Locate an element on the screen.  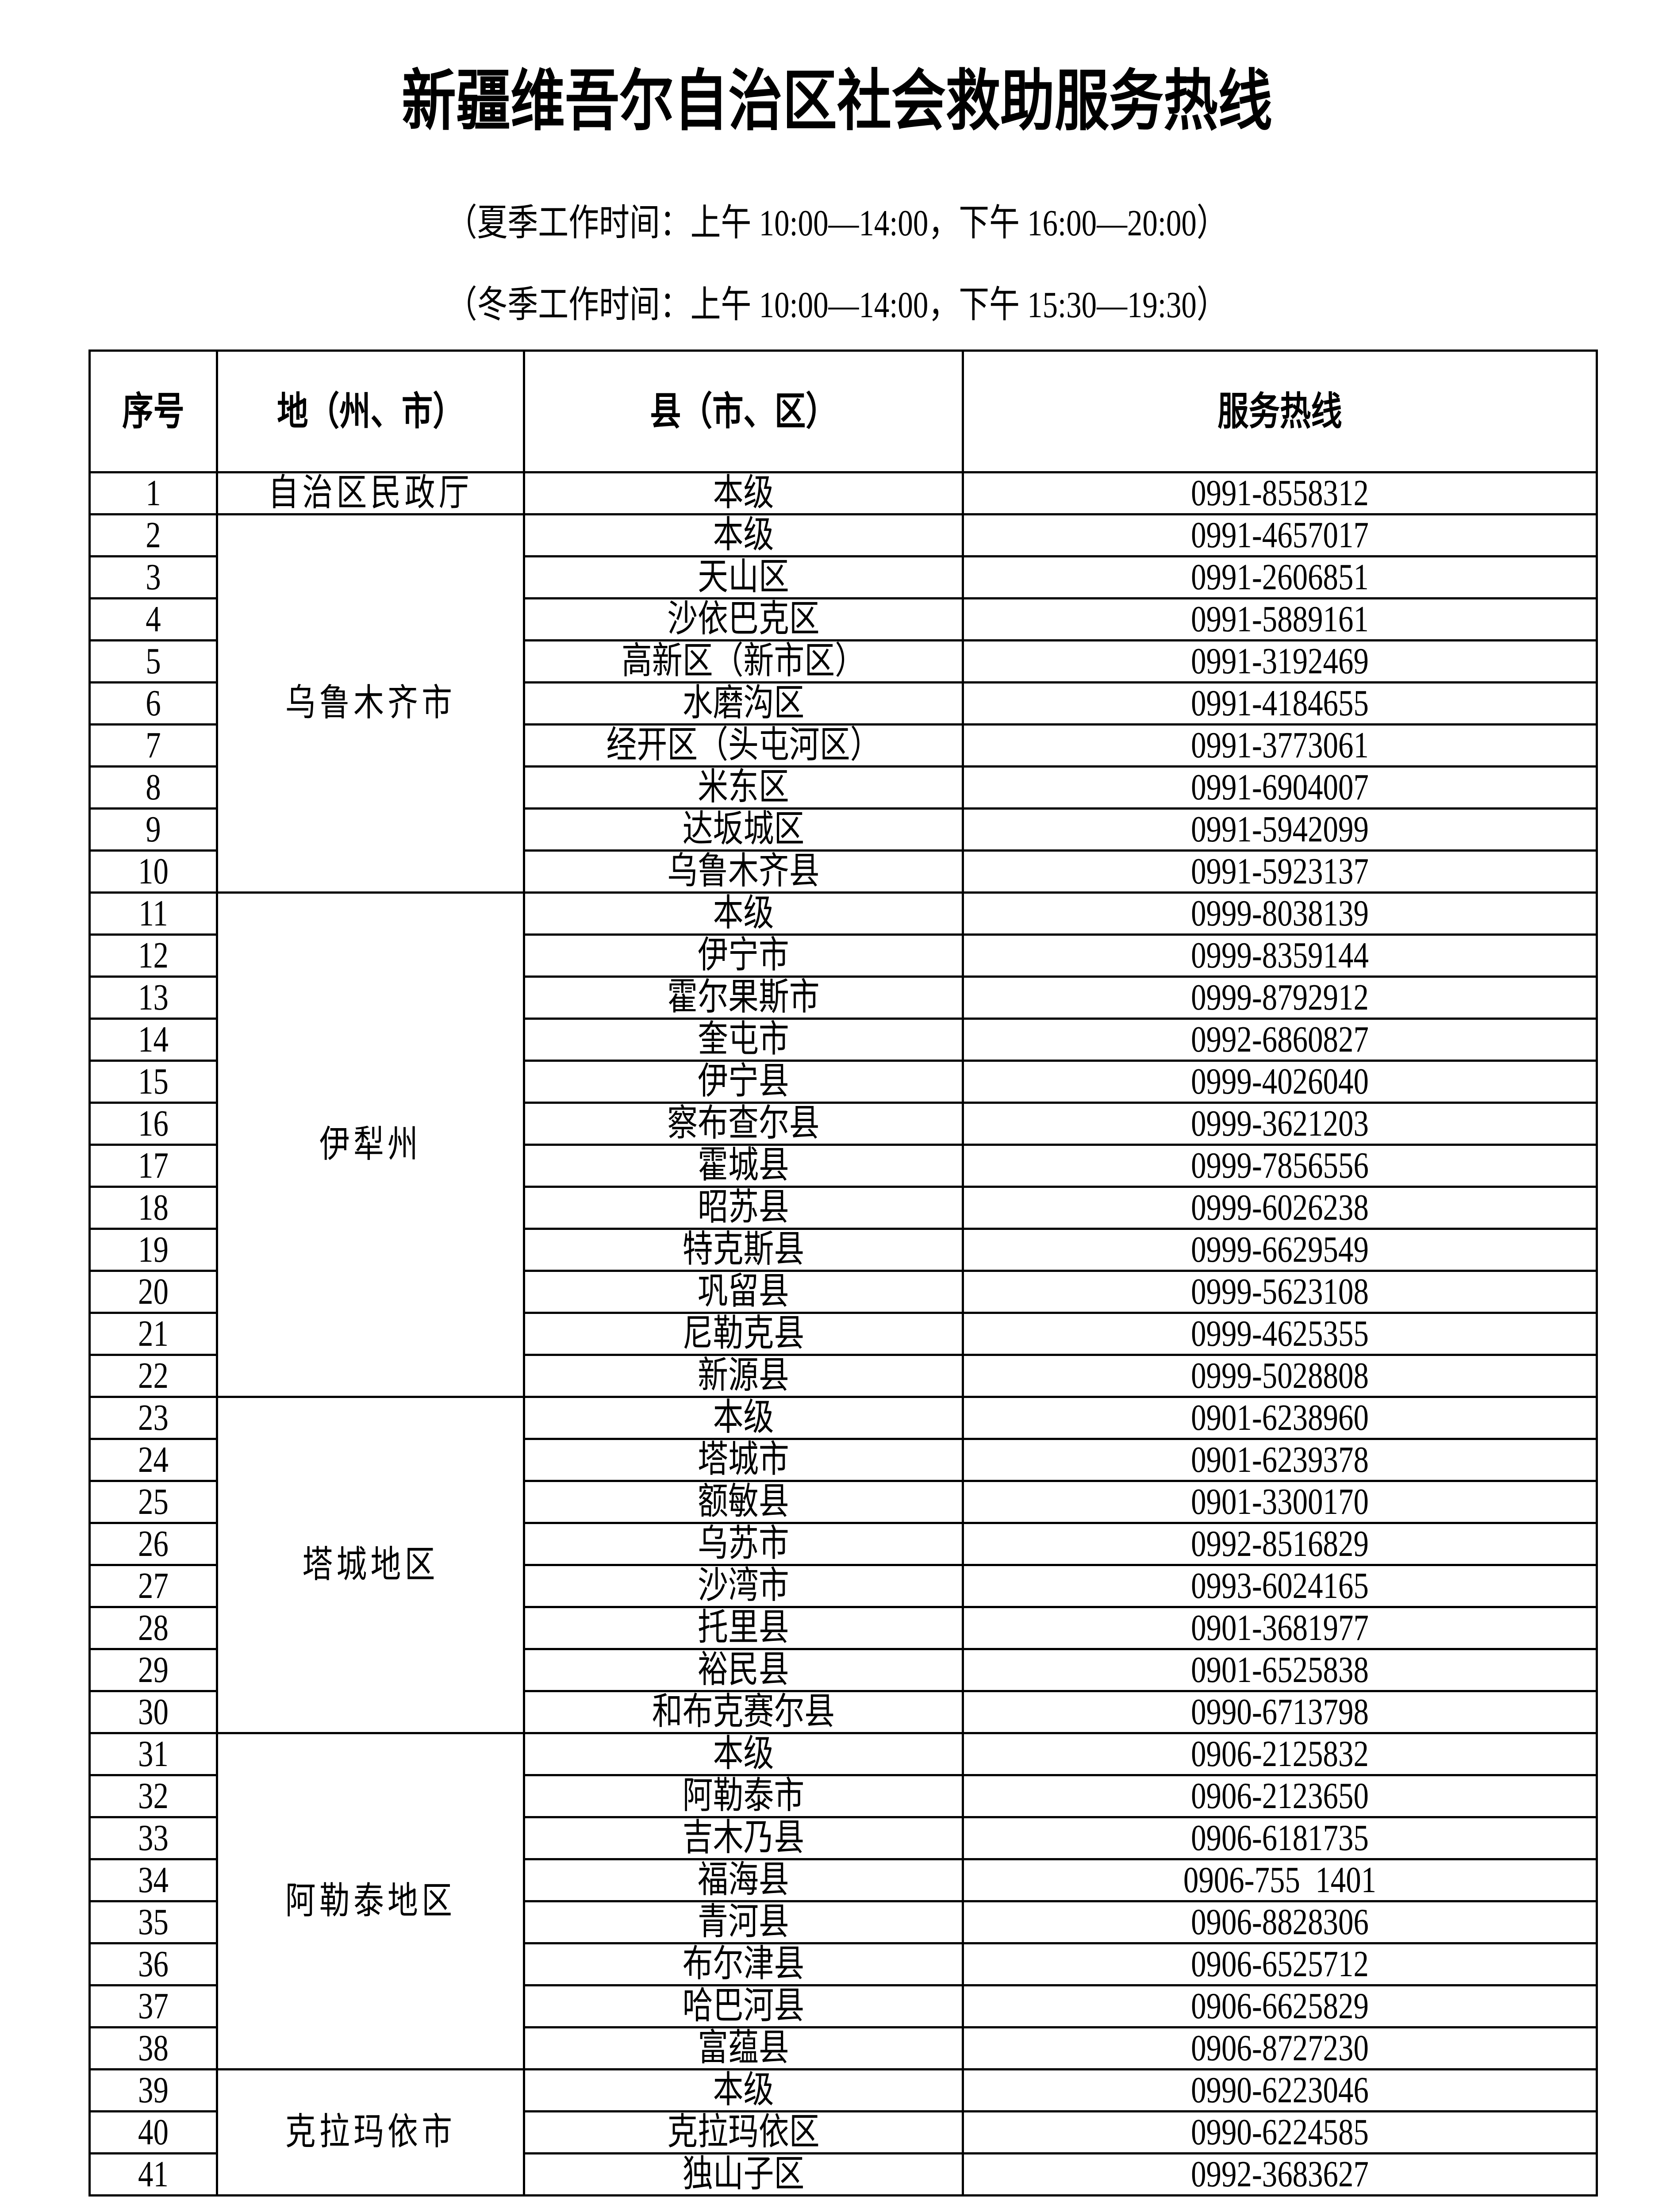
table-header-row: 序号 地（州、市） 县（市、区） 服务热线 is located at coordinates (843, 411).